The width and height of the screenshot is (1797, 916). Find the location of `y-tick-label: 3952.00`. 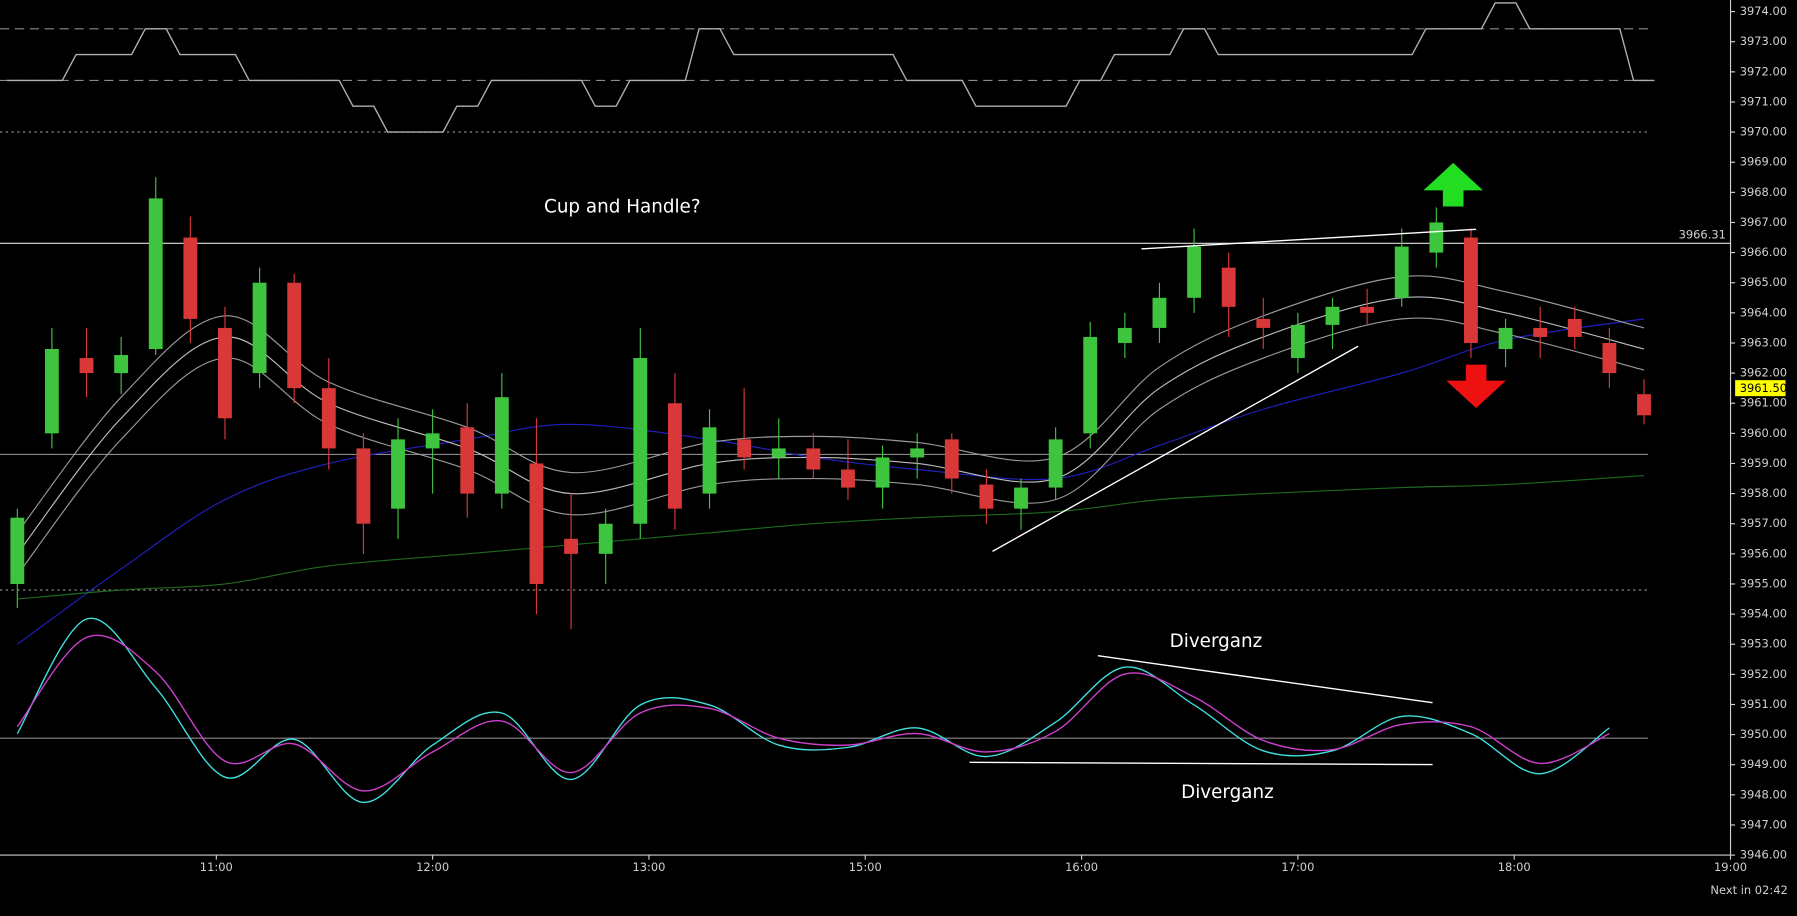

y-tick-label: 3952.00 is located at coordinates (1763, 674).